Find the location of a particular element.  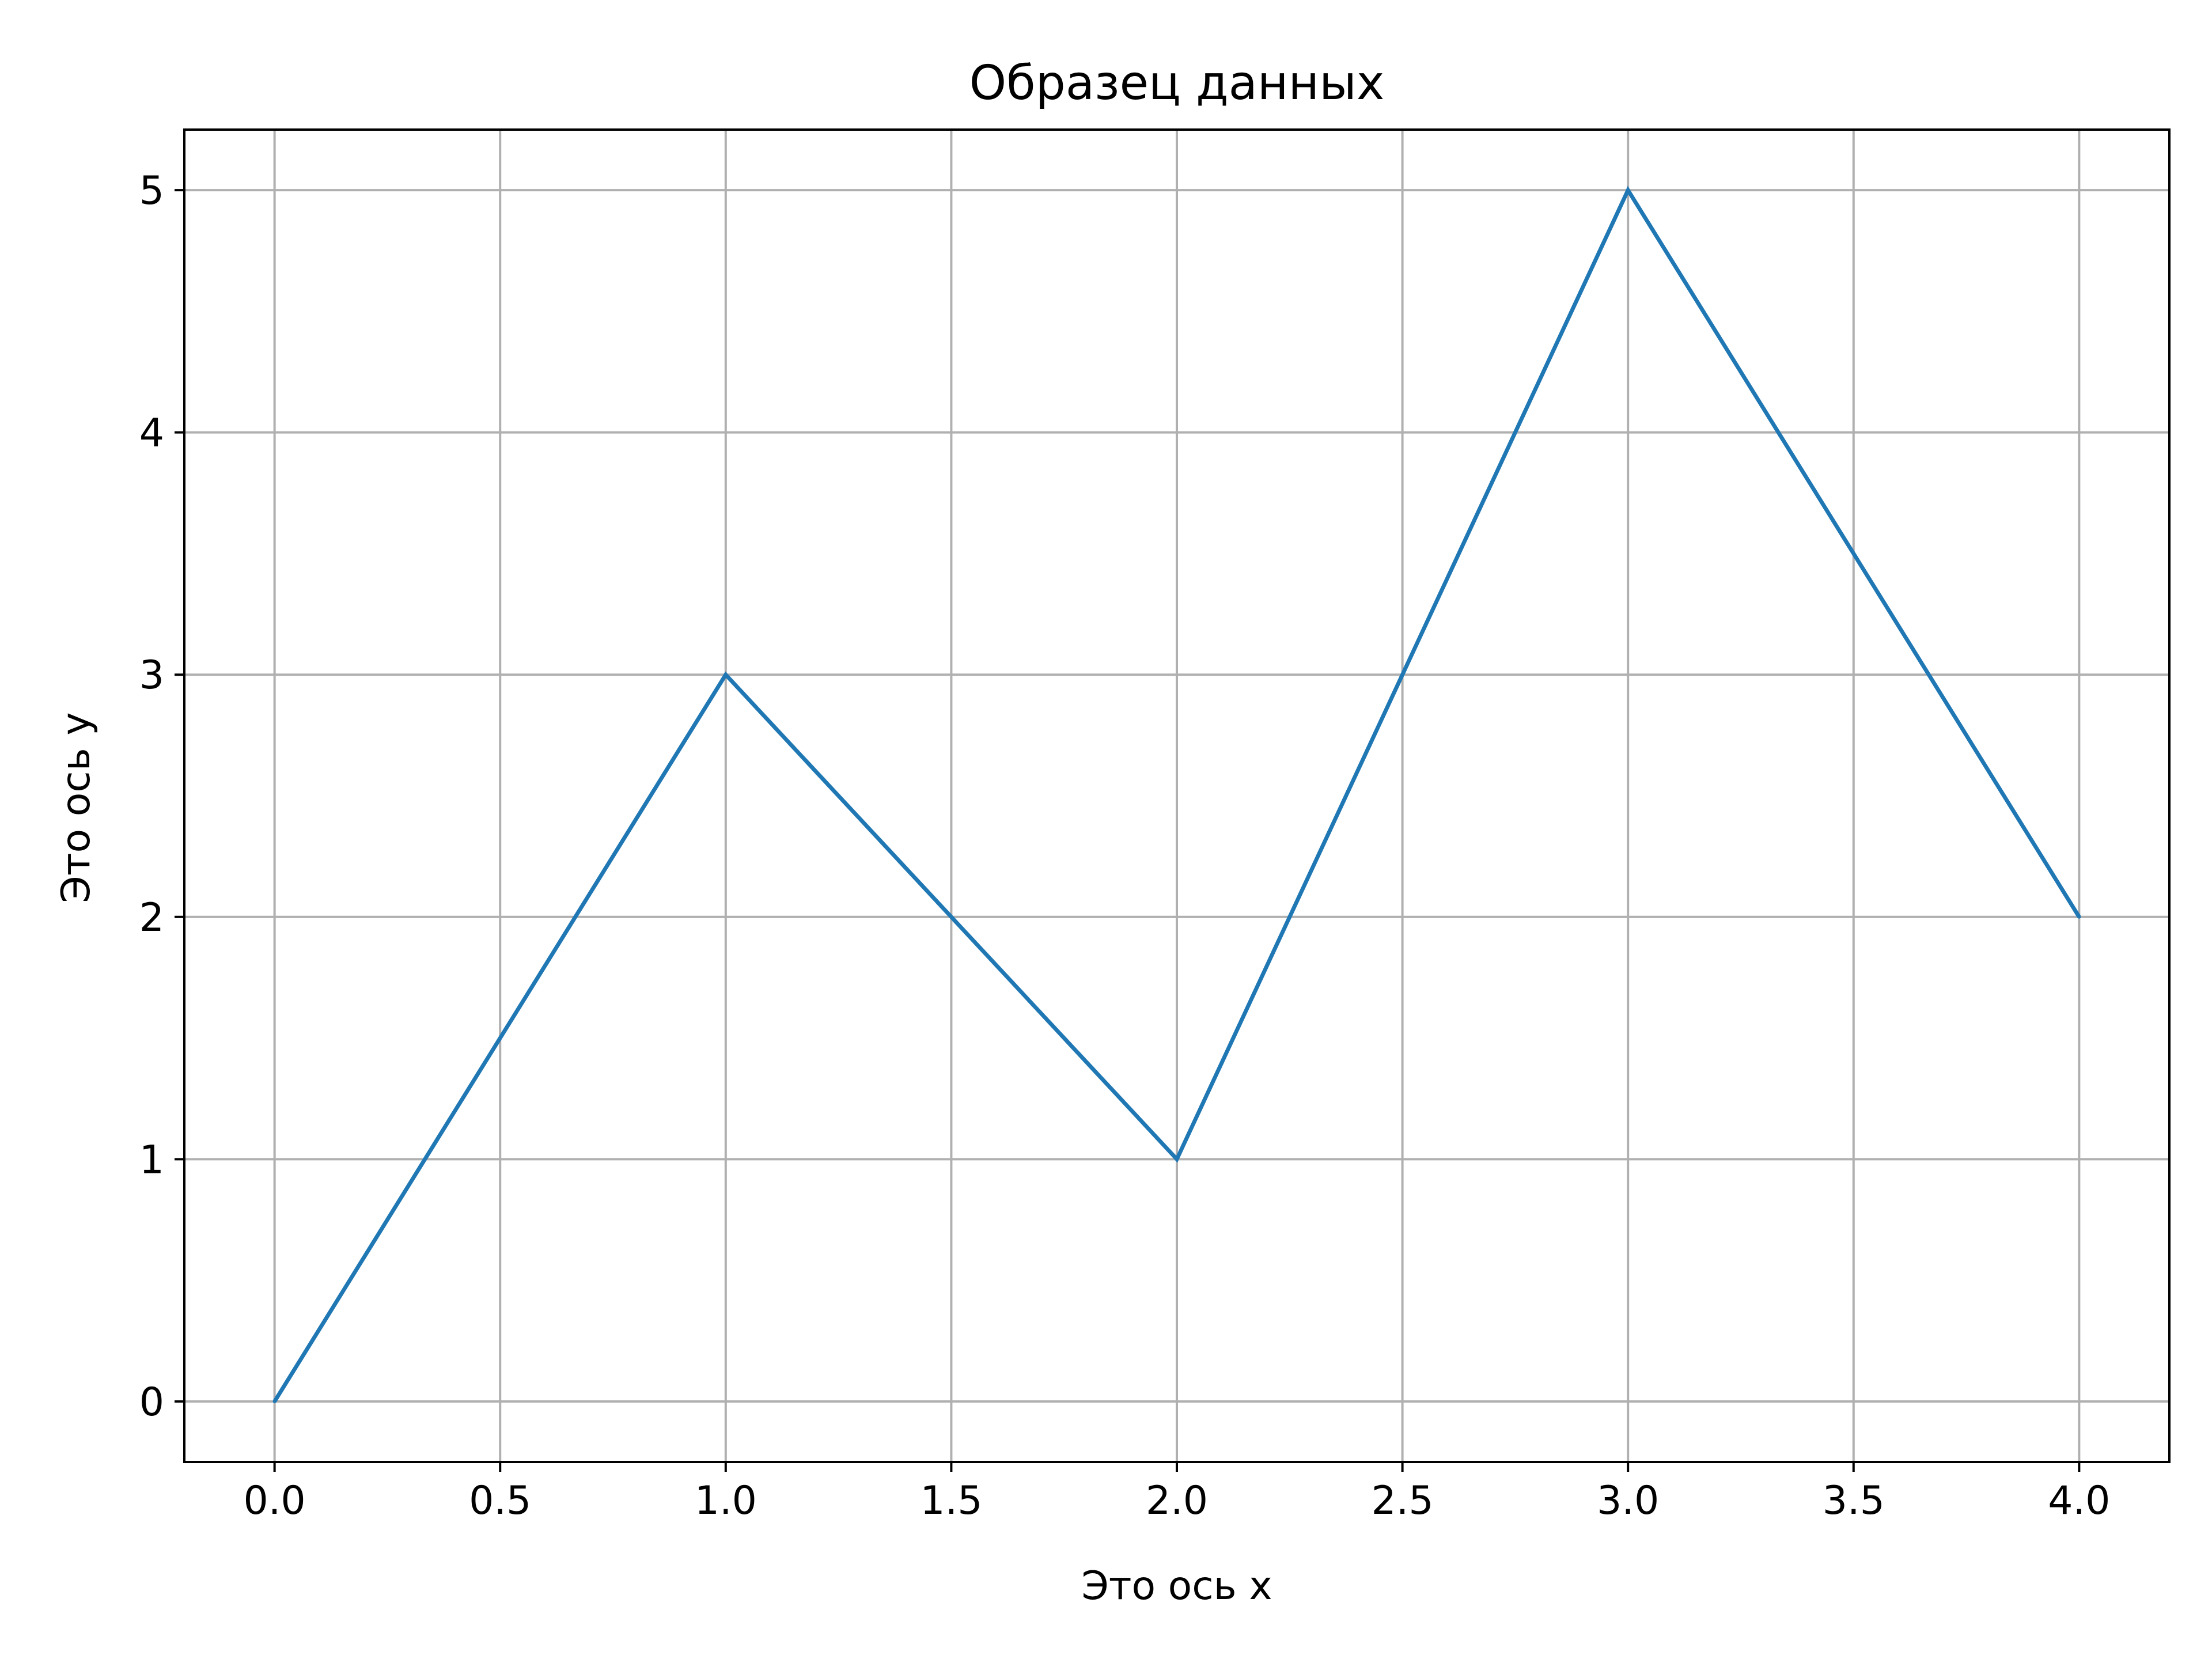

x-tick-label: 3.5 is located at coordinates (1854, 1501).